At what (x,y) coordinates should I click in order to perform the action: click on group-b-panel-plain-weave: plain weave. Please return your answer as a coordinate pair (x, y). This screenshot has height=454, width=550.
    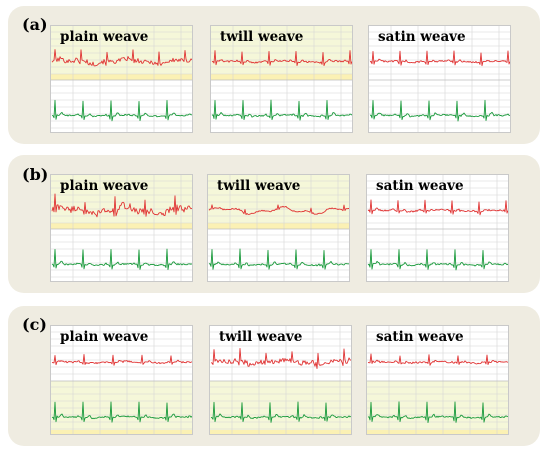
    Looking at the image, I should click on (121, 228).